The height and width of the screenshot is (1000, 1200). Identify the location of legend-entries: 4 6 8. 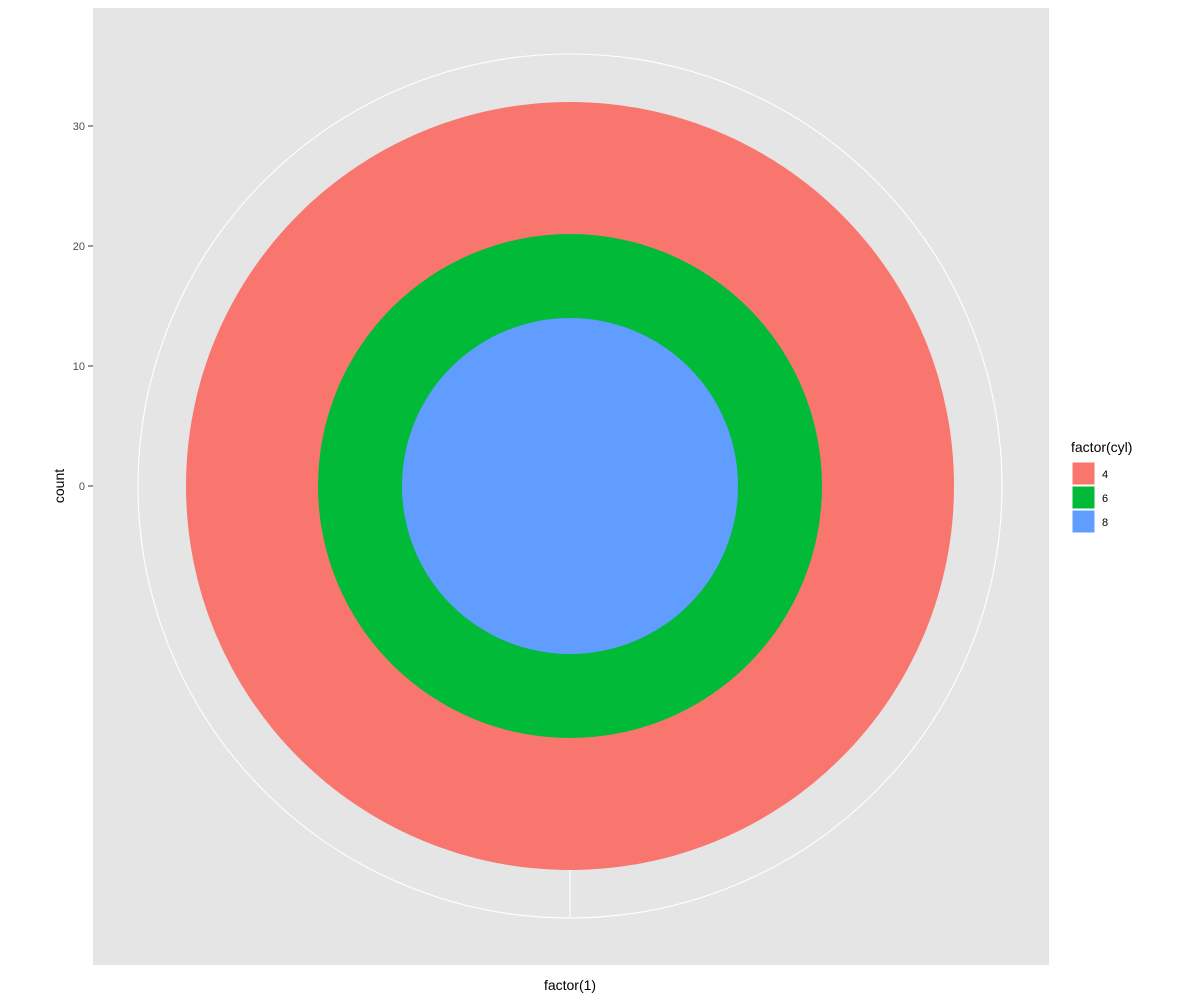
(1089, 497).